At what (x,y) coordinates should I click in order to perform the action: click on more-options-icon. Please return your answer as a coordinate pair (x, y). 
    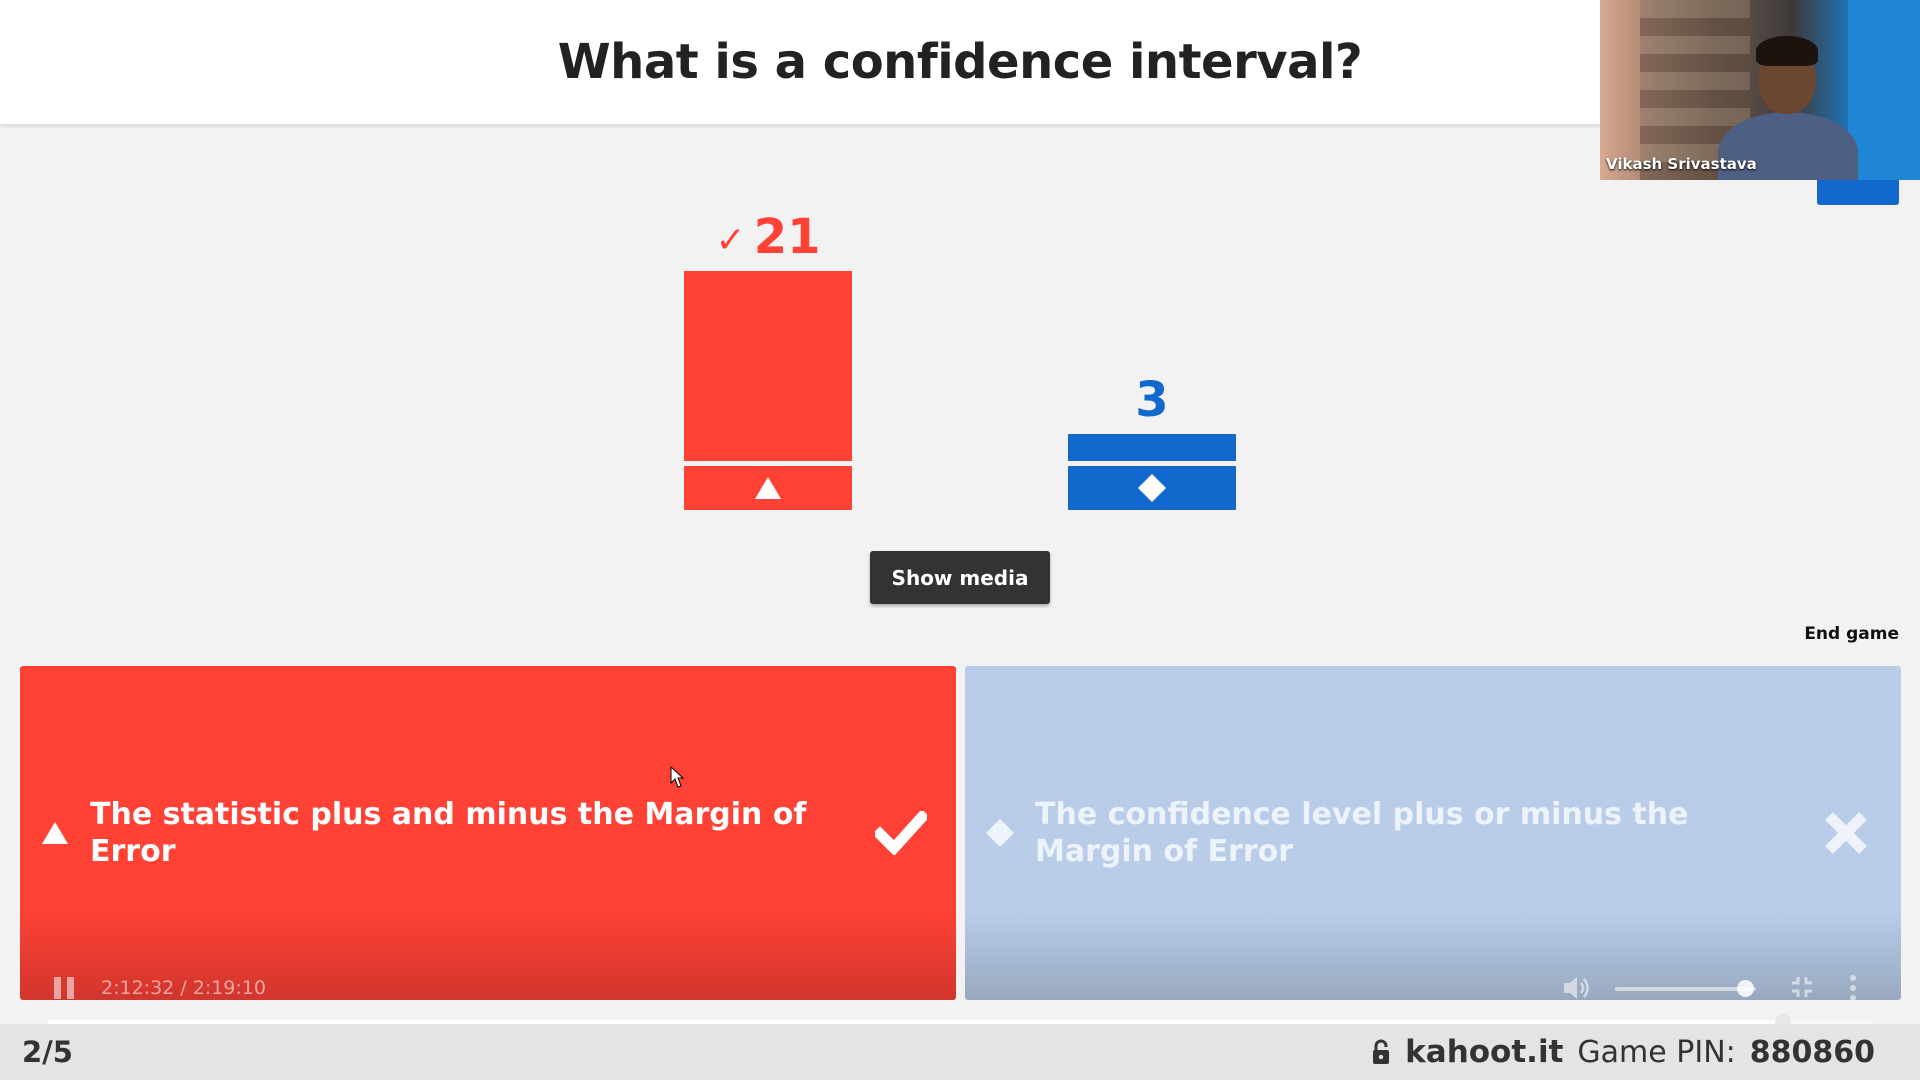
    Looking at the image, I should click on (1853, 988).